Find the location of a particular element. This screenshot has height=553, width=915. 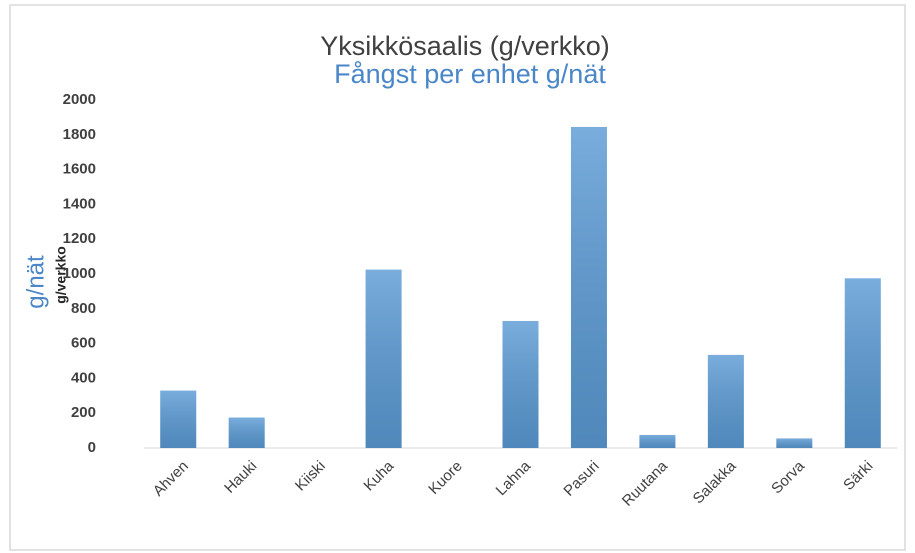

y-tick-label: 1000 is located at coordinates (79, 273).